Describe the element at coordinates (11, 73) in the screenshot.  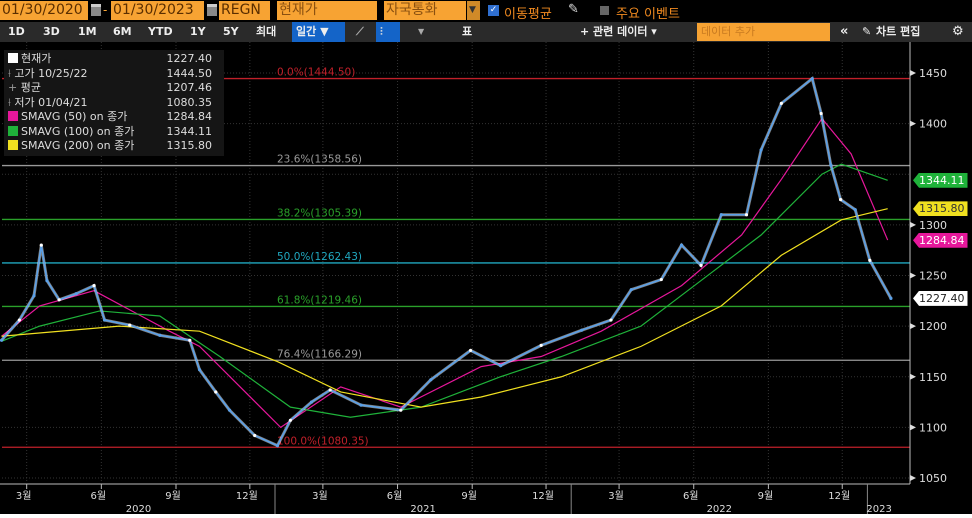
I see `high-marker-icon: ⟊` at that location.